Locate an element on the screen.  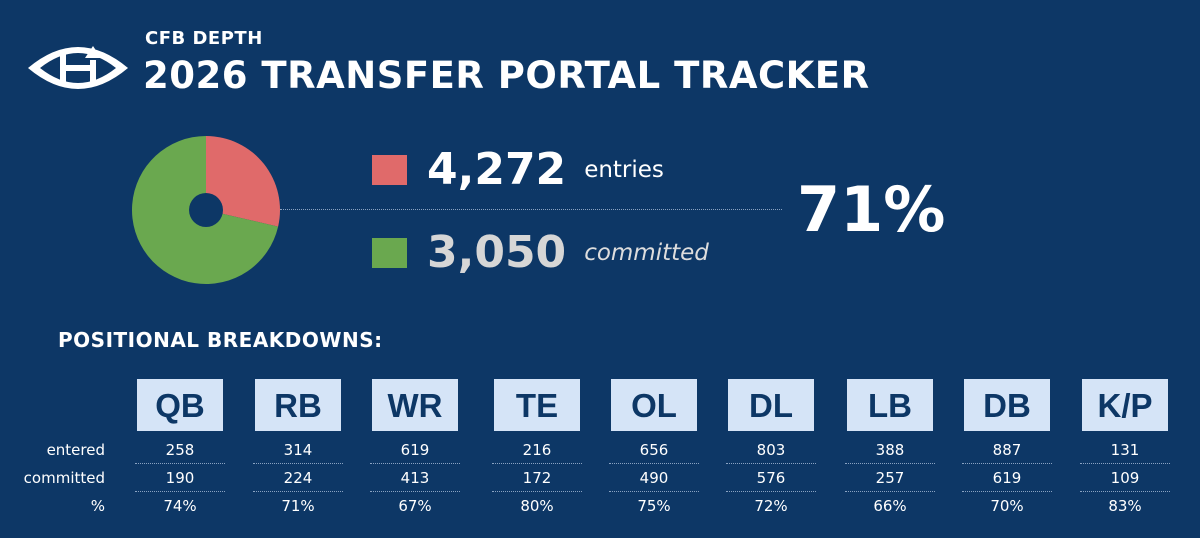
pct-value: 70% is located at coordinates (1007, 506).